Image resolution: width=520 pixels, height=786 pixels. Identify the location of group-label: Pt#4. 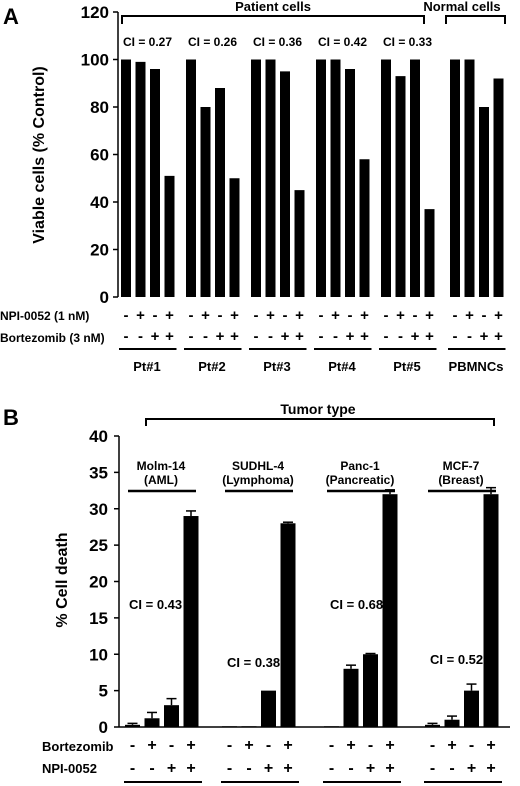
(342, 366).